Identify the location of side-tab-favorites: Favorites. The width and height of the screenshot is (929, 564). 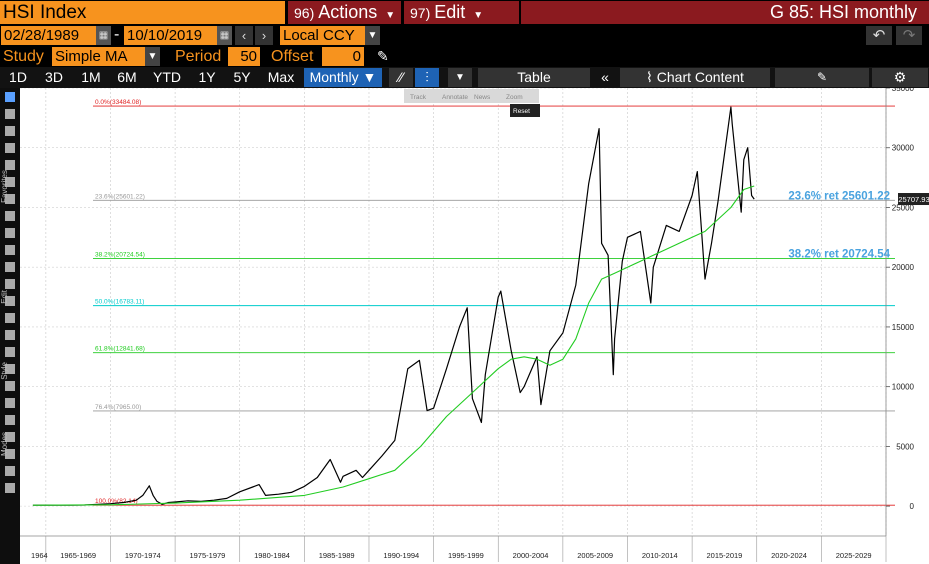
(4, 186).